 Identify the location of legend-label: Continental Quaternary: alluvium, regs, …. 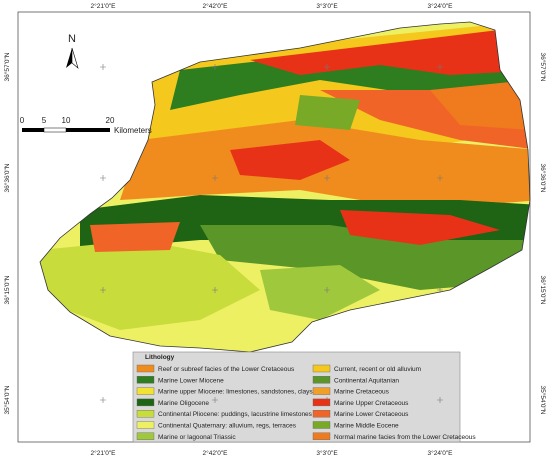
(227, 426).